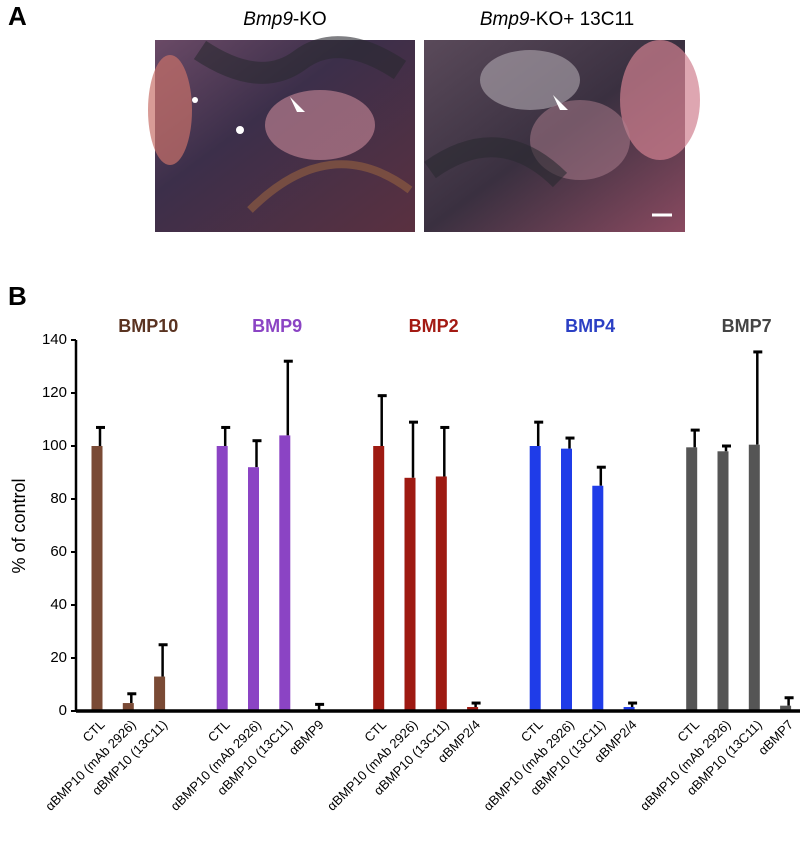 This screenshot has width=802, height=848. Describe the element at coordinates (54, 339) in the screenshot. I see `y-tick-label: 140` at that location.